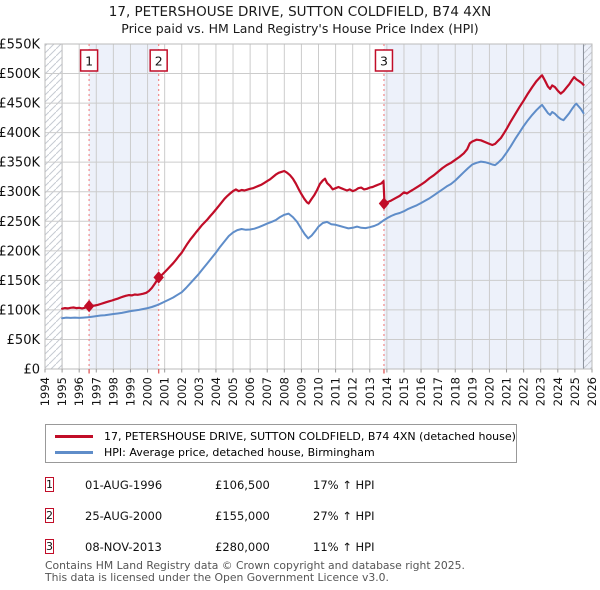  I want to click on svg-text: 2021, so click(507, 391).